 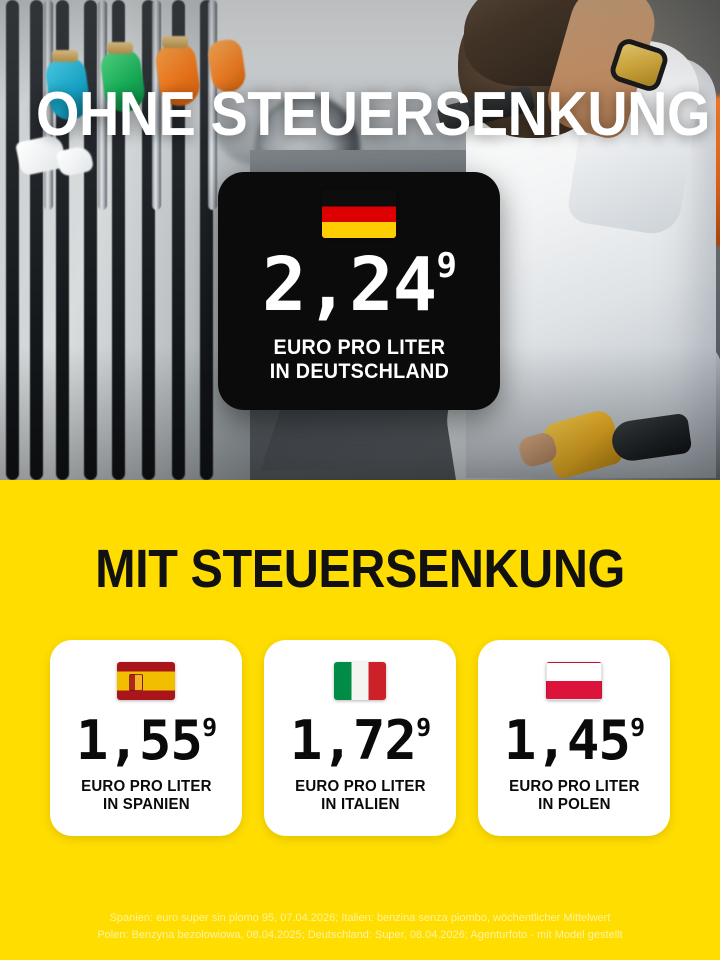 I want to click on price-main: 2,24, so click(x=349, y=285).